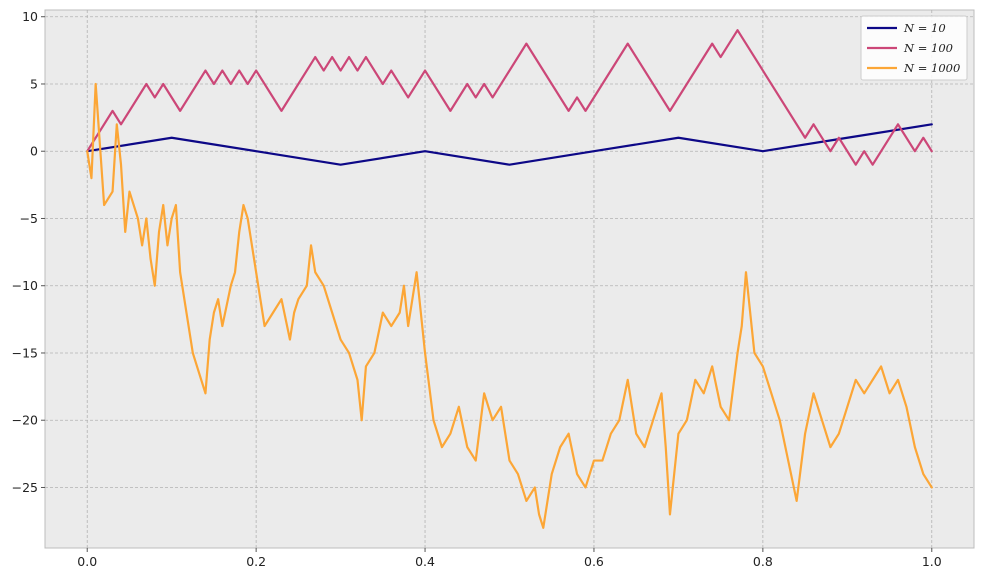  What do you see at coordinates (34, 83) in the screenshot?
I see `y-tick-label: 5` at bounding box center [34, 83].